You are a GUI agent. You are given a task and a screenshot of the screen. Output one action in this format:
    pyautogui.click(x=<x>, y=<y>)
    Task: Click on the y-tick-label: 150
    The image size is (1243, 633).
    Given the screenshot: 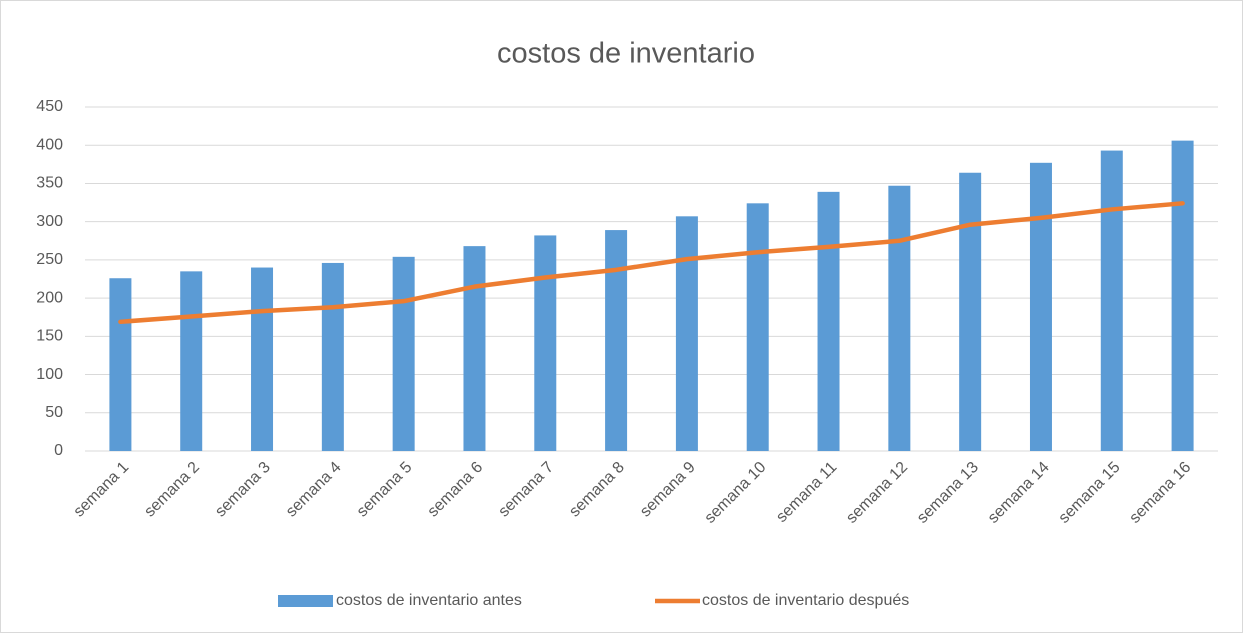 What is the action you would take?
    pyautogui.click(x=49, y=336)
    